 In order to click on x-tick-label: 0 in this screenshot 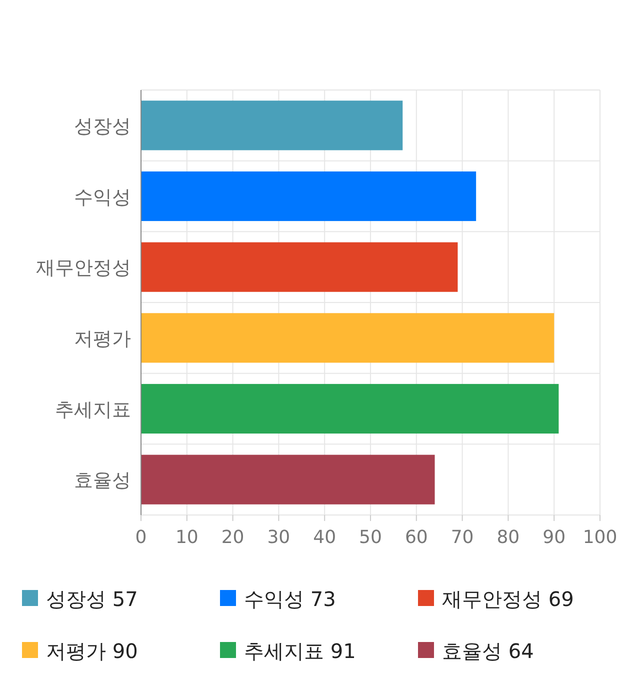, I will do `click(141, 537)`.